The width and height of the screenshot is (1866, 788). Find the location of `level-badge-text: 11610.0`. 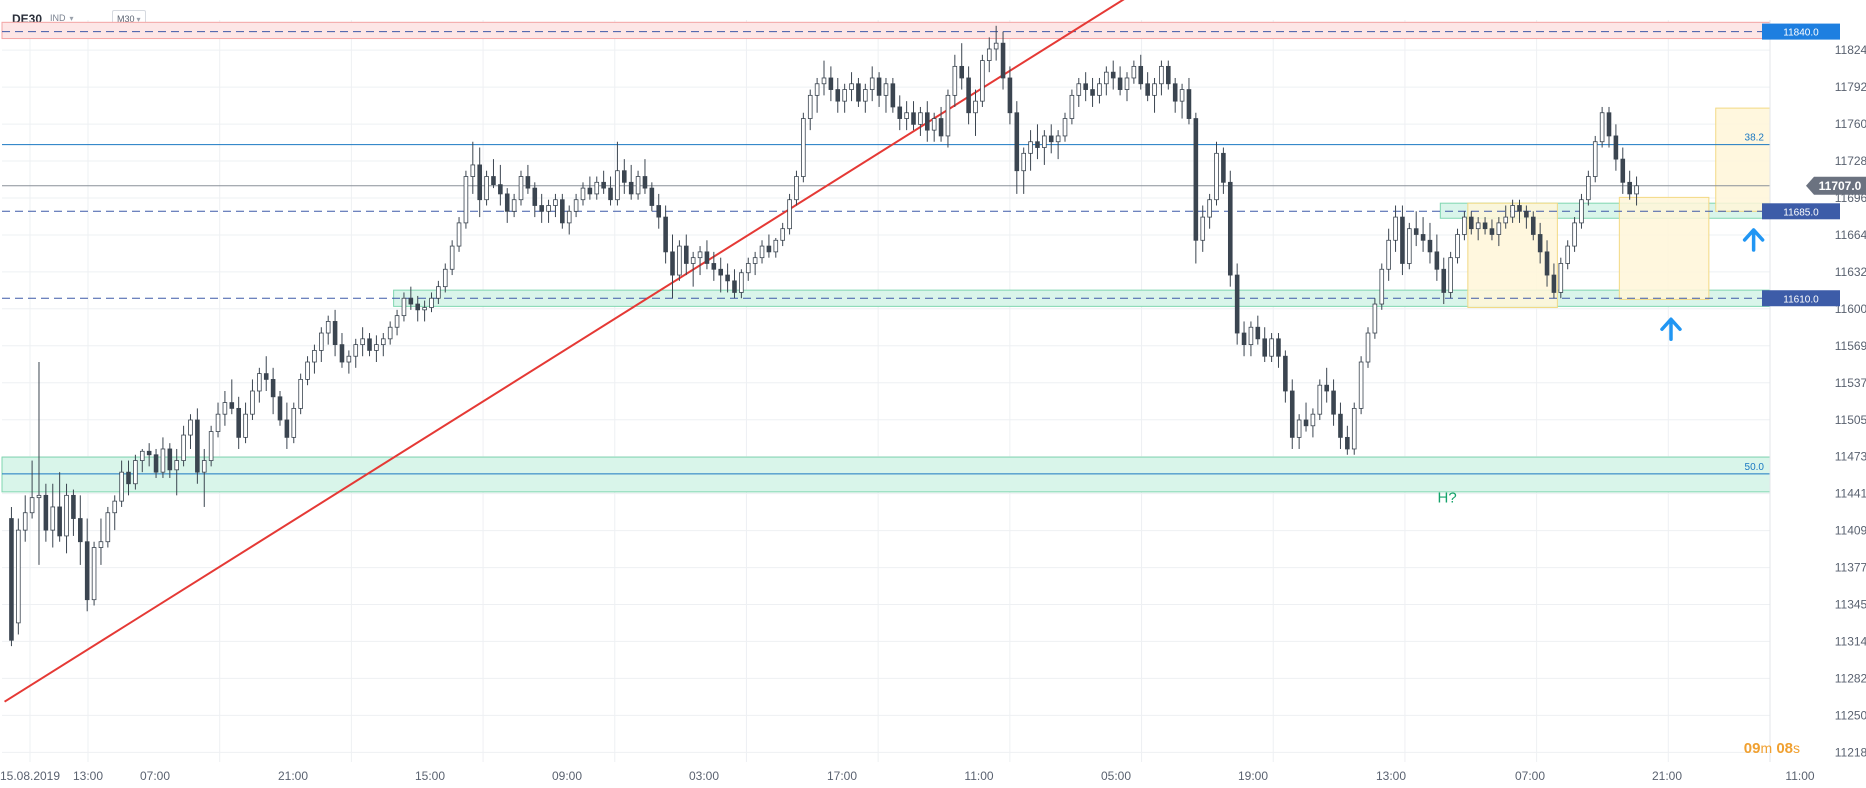

level-badge-text: 11610.0 is located at coordinates (1801, 299).